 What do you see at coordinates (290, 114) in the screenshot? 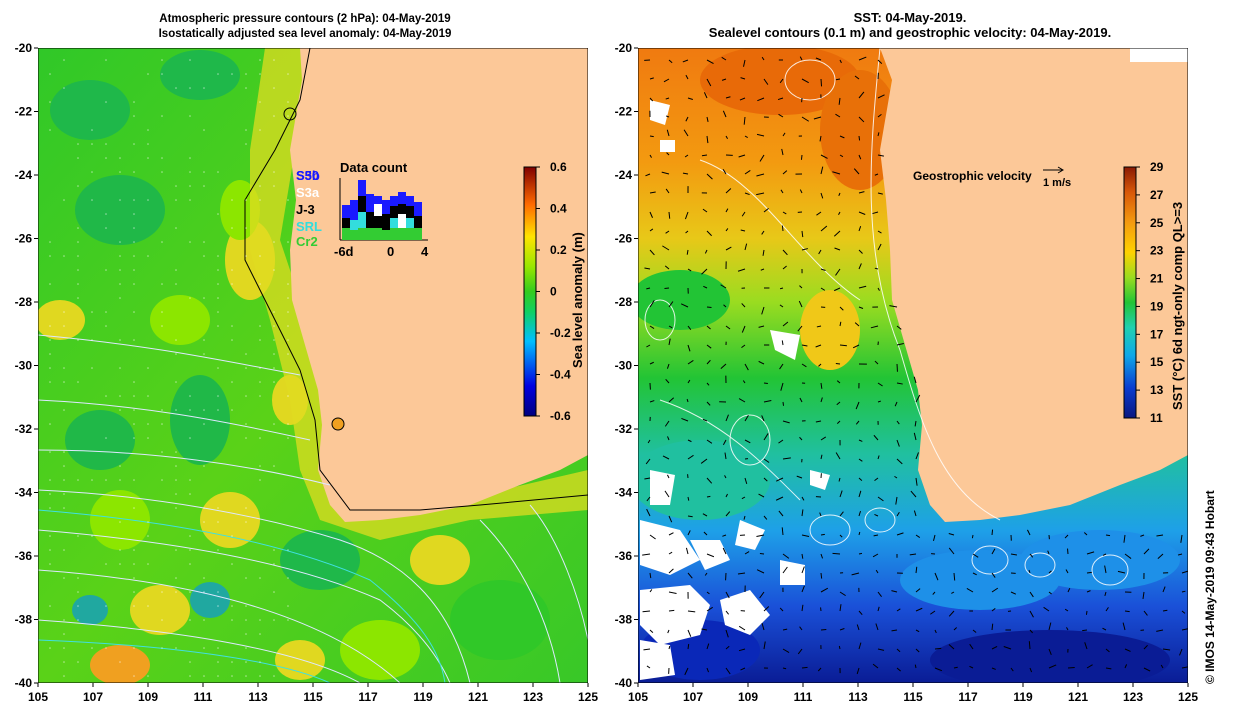
I see `tide-gauge-north` at bounding box center [290, 114].